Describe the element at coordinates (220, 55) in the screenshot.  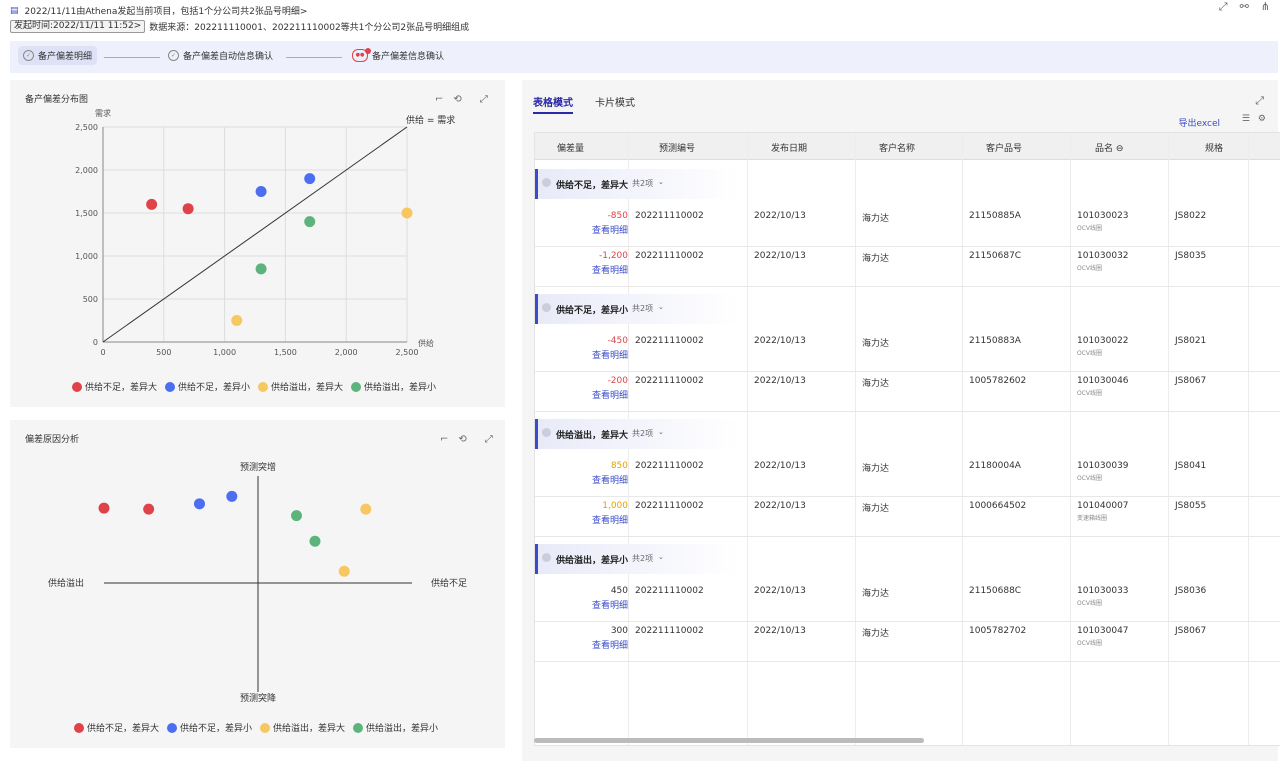
I see `step-auto-confirm: ✓ 备产偏差自动信息确认` at that location.